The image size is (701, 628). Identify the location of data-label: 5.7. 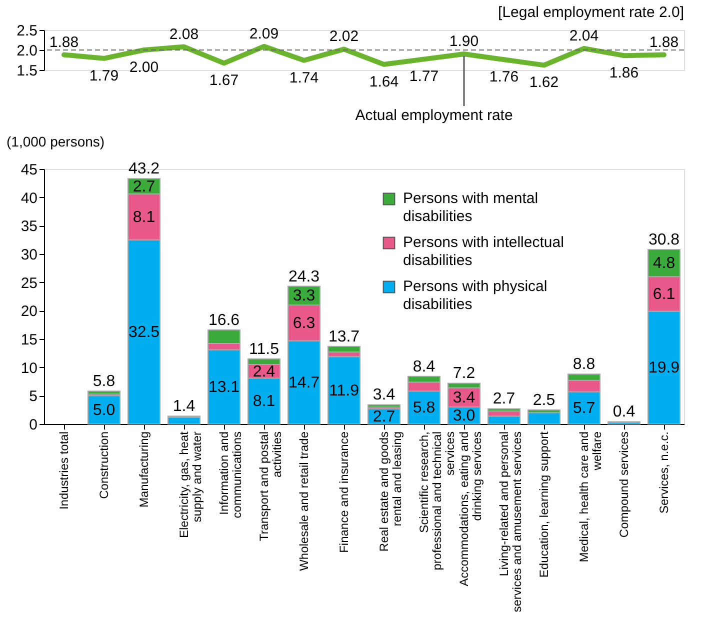
(584, 408).